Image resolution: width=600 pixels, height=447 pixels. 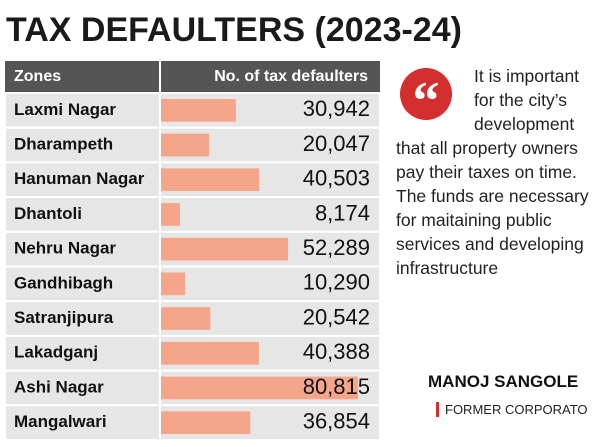 What do you see at coordinates (512, 409) in the screenshot?
I see `quote-role: FORMER CORPORATO` at bounding box center [512, 409].